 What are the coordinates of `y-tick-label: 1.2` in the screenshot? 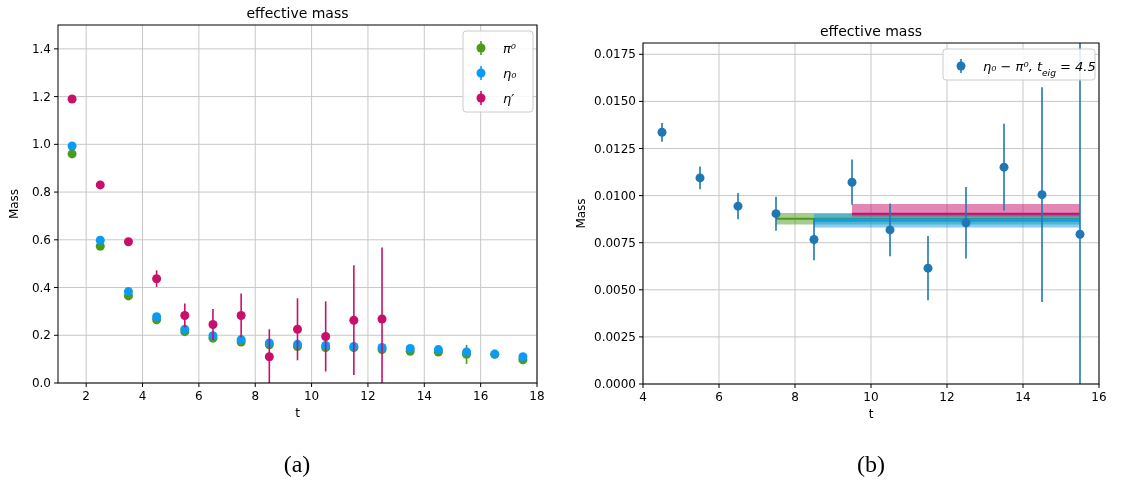 It's located at (41, 96).